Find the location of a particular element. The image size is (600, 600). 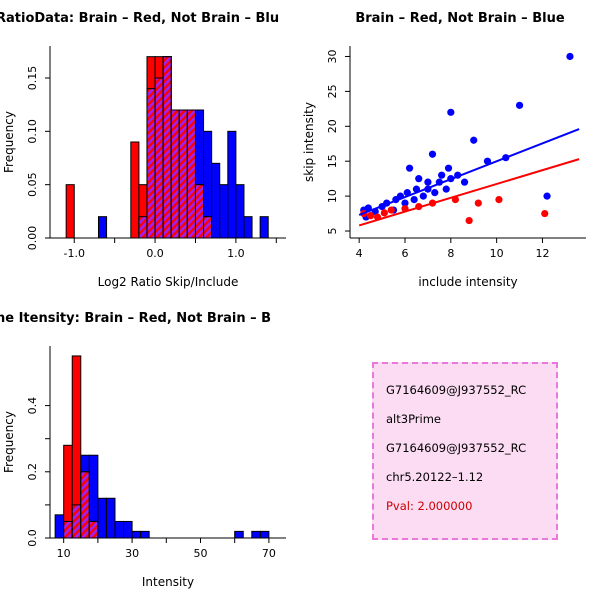

svg-text: 0.05 is located at coordinates (32, 184).